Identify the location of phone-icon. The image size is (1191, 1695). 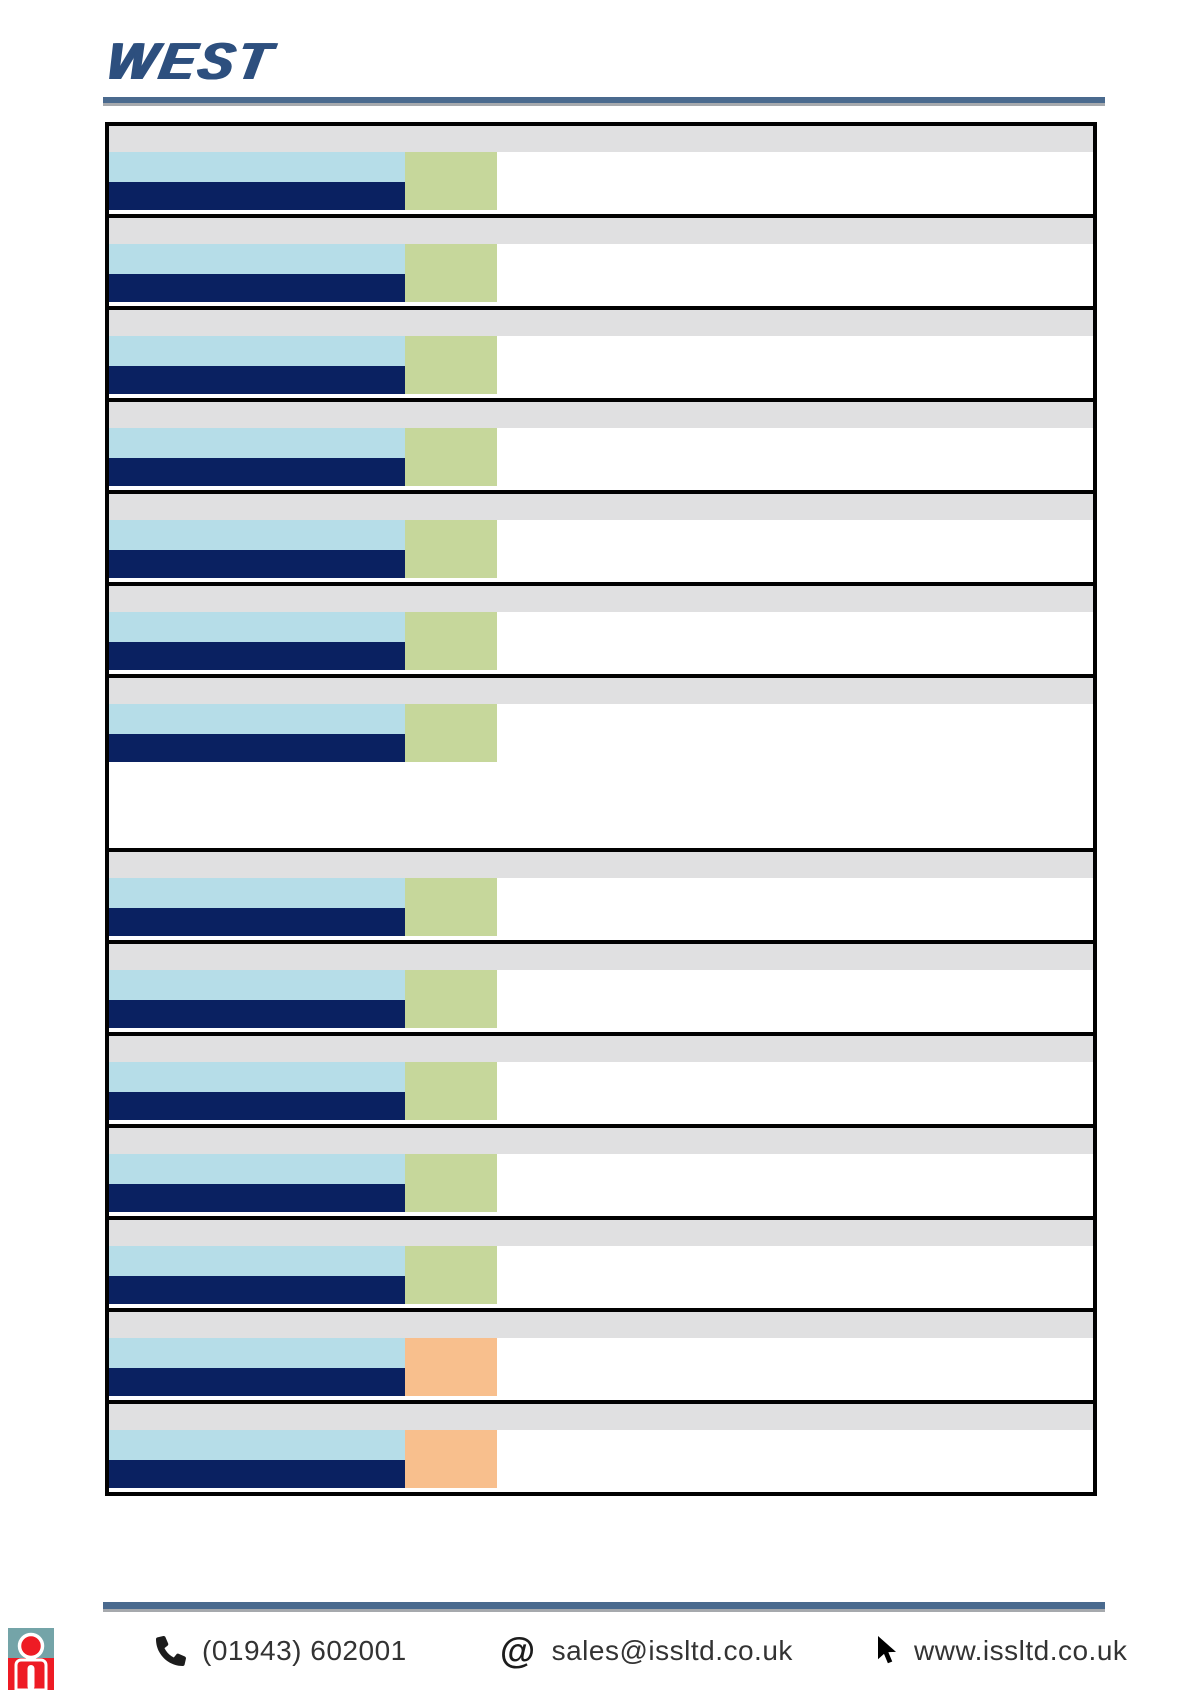
(171, 1651).